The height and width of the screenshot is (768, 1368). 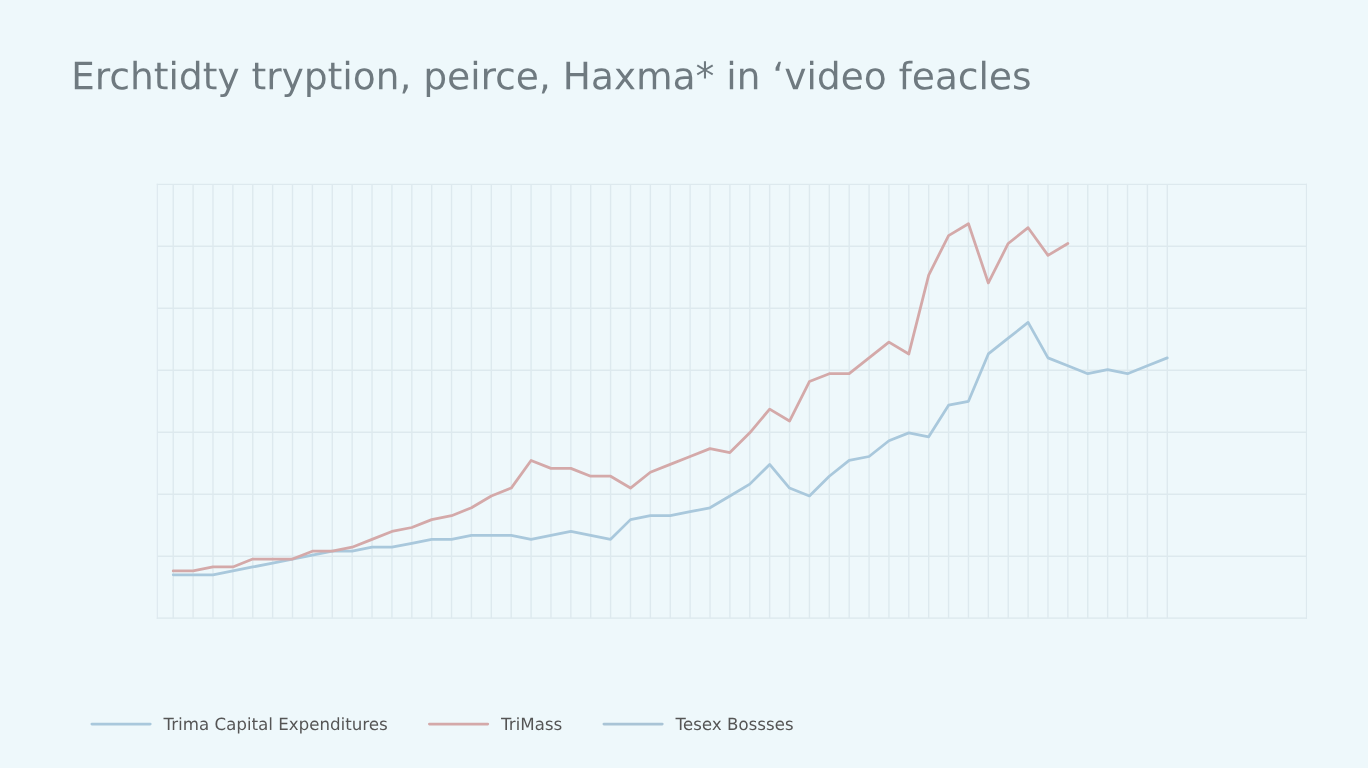 I want to click on legend-label: Trima Capital Expenditures, so click(x=275, y=725).